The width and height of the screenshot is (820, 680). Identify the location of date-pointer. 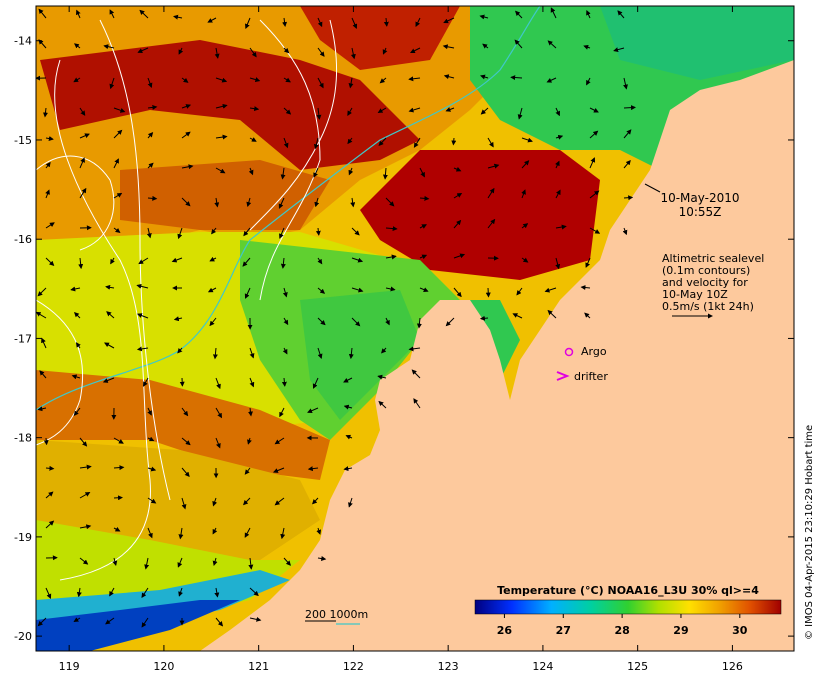
(652, 188).